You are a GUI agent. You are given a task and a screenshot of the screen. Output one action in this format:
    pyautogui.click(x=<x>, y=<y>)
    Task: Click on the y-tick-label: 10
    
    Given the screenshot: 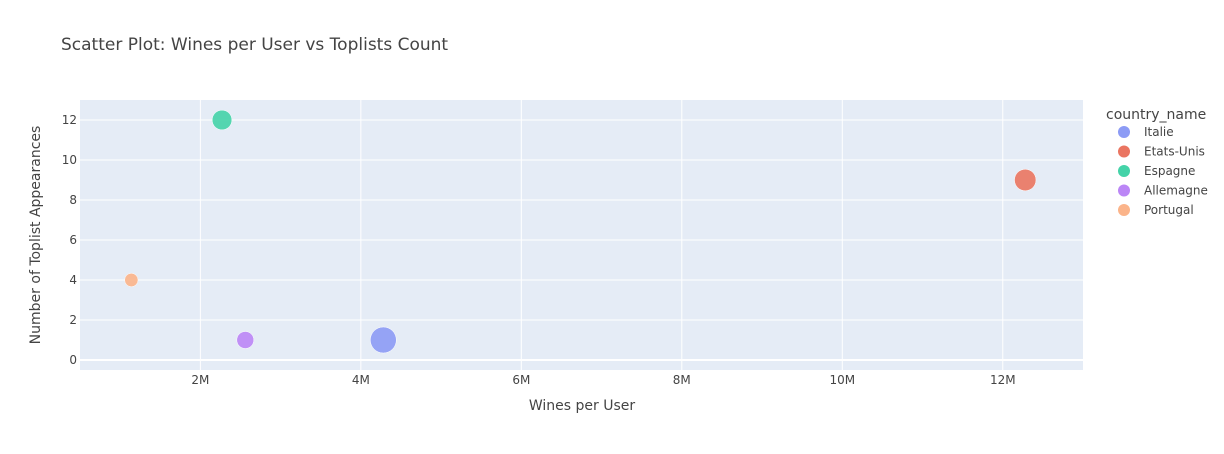 What is the action you would take?
    pyautogui.click(x=69, y=160)
    